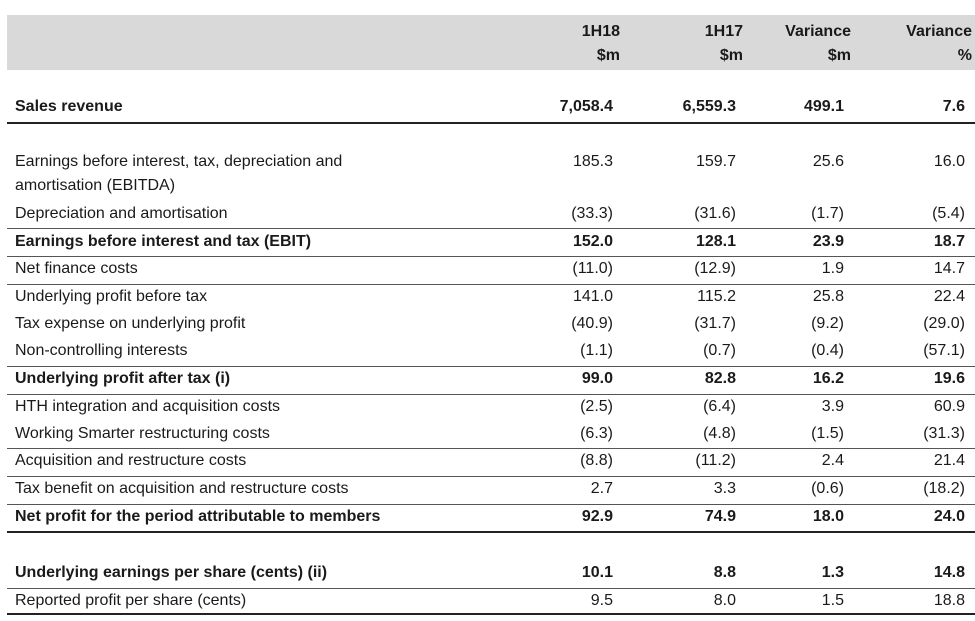  I want to click on row-label: Reported profit per share (cents), so click(131, 600).